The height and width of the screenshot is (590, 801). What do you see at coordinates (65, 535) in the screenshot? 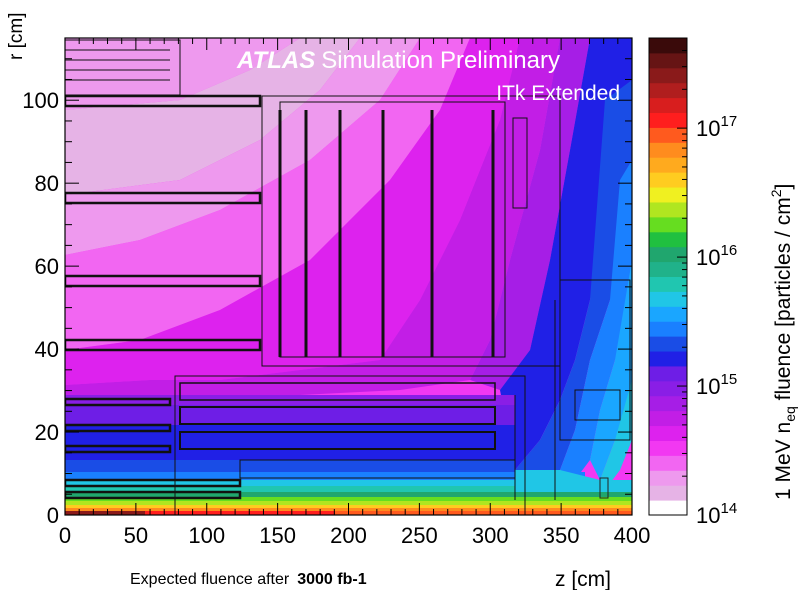
I see `x-tick-label: 0` at bounding box center [65, 535].